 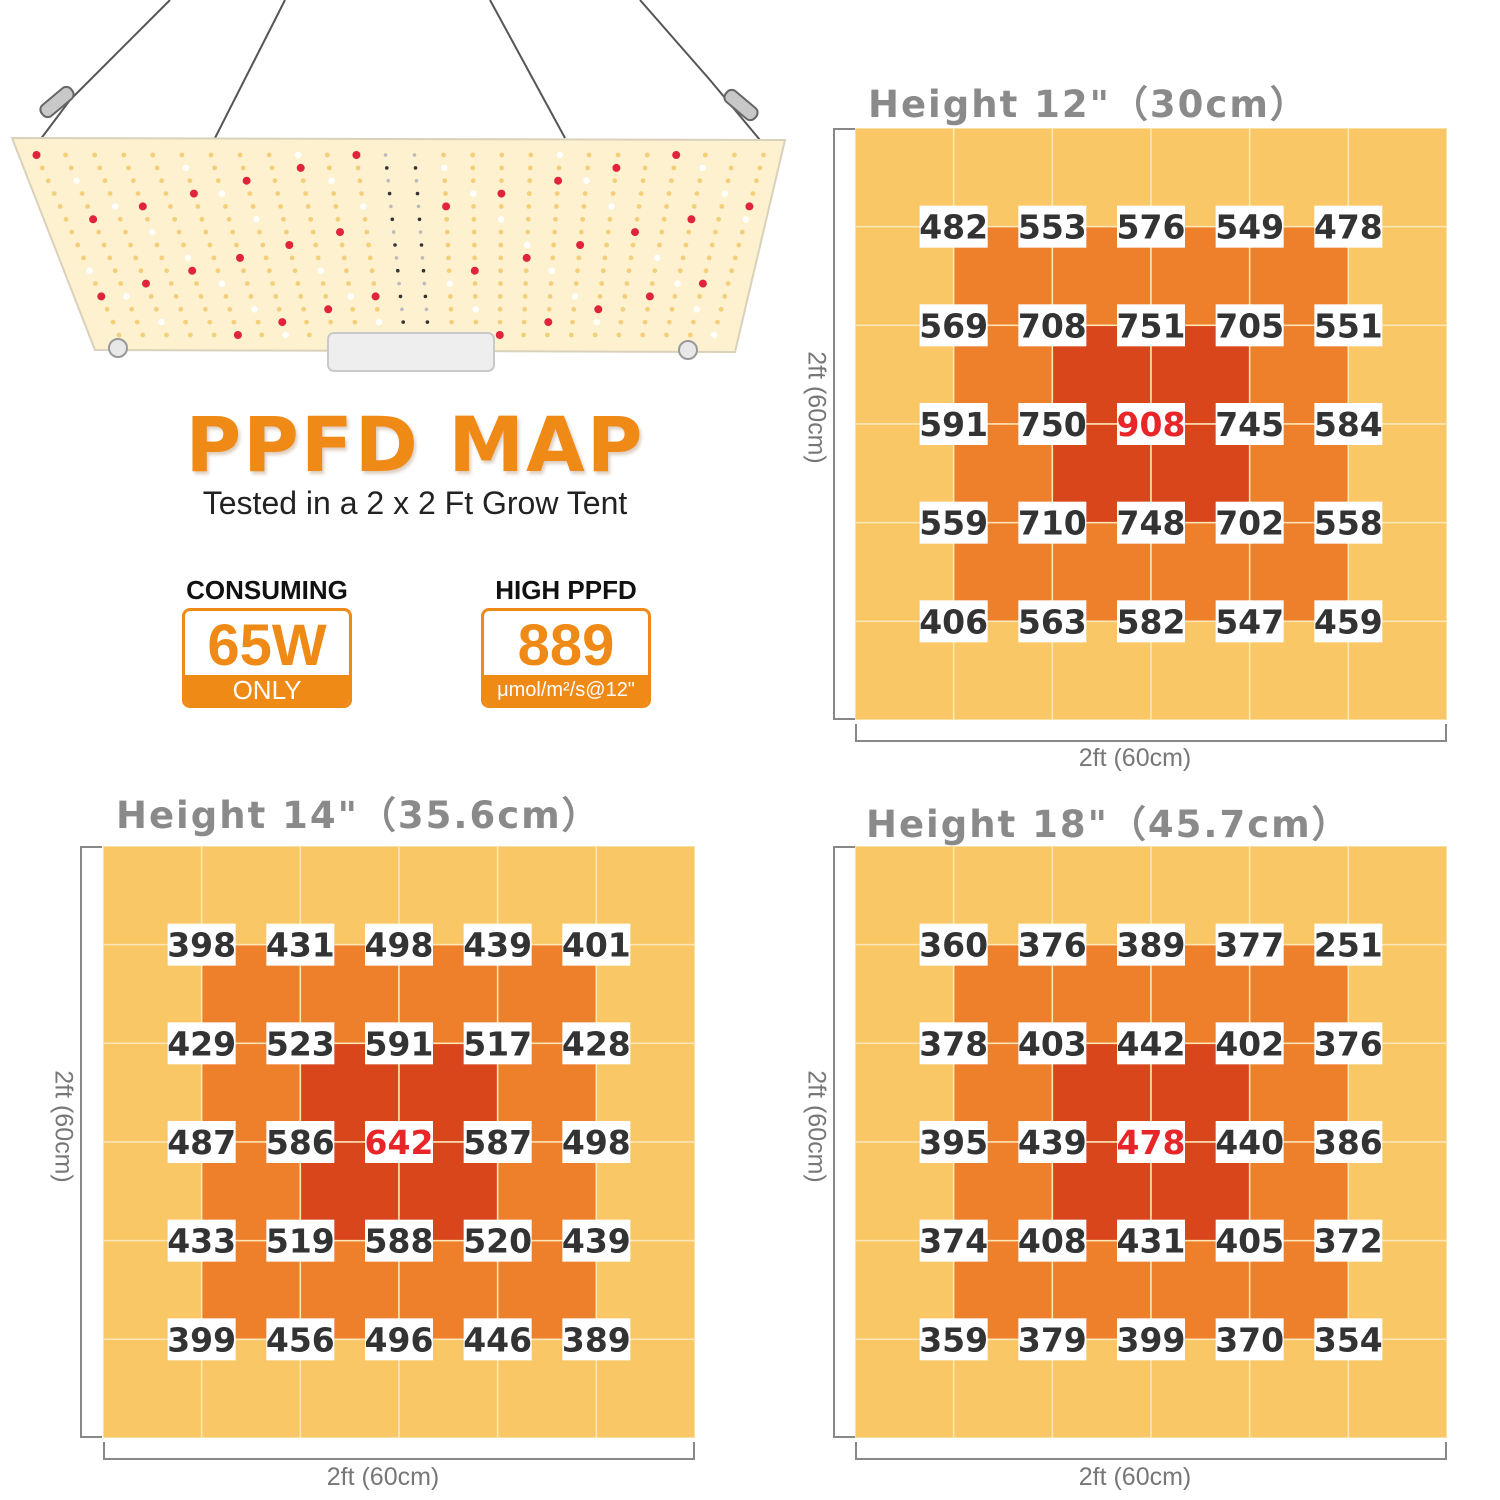 What do you see at coordinates (1151, 733) in the screenshot?
I see `x-axis-bracket` at bounding box center [1151, 733].